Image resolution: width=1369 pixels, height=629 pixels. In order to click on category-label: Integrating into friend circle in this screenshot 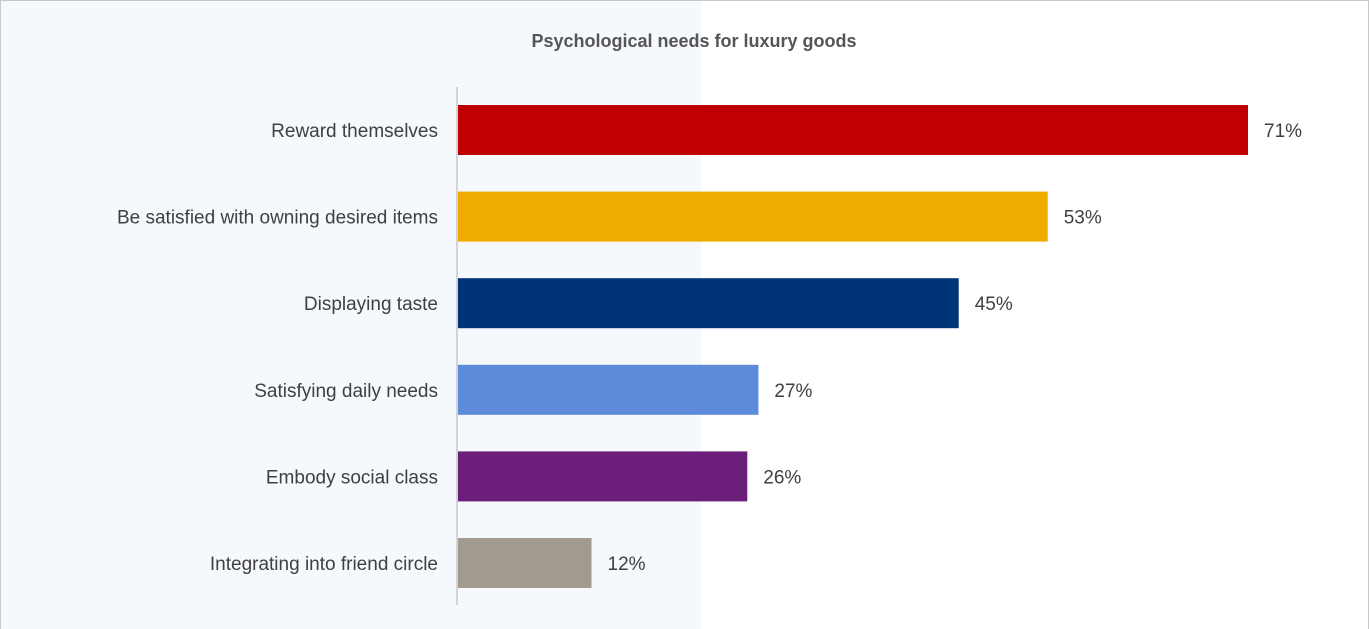, I will do `click(324, 564)`.